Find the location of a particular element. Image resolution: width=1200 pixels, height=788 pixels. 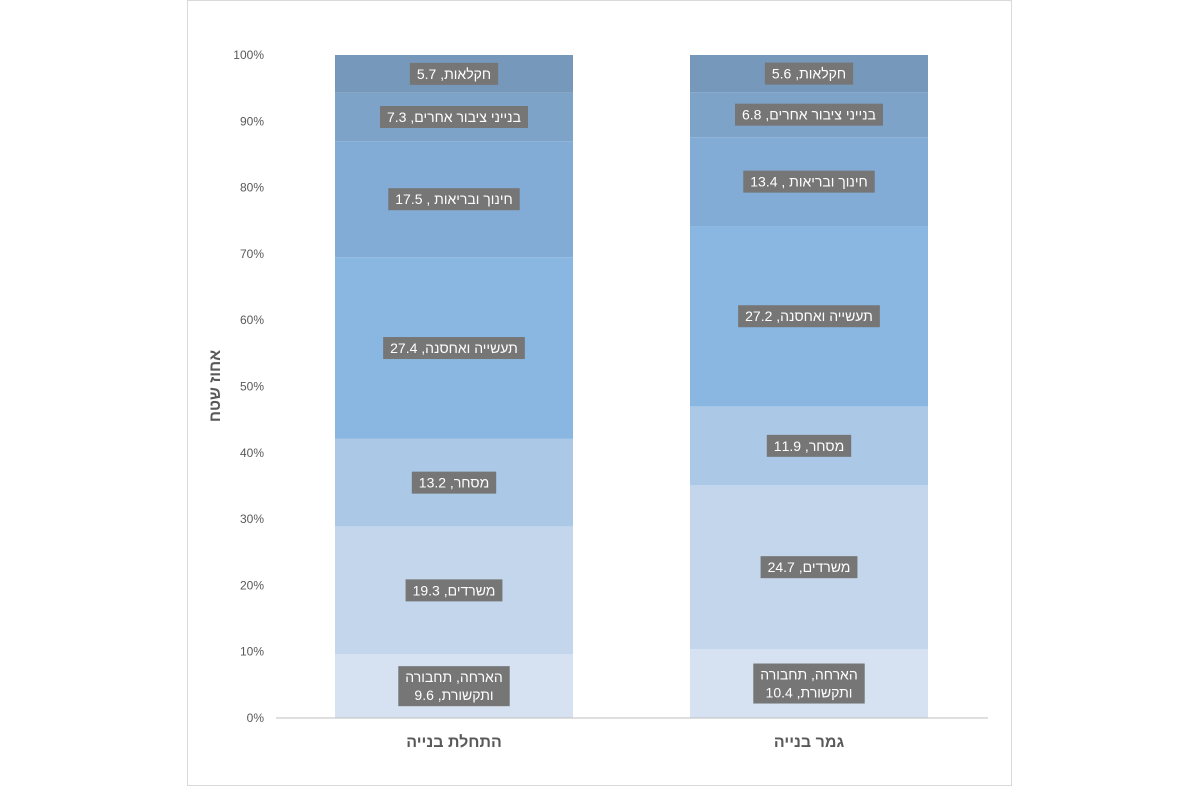

data-label-education: חינוך ובריאות , 17.5 is located at coordinates (454, 199).